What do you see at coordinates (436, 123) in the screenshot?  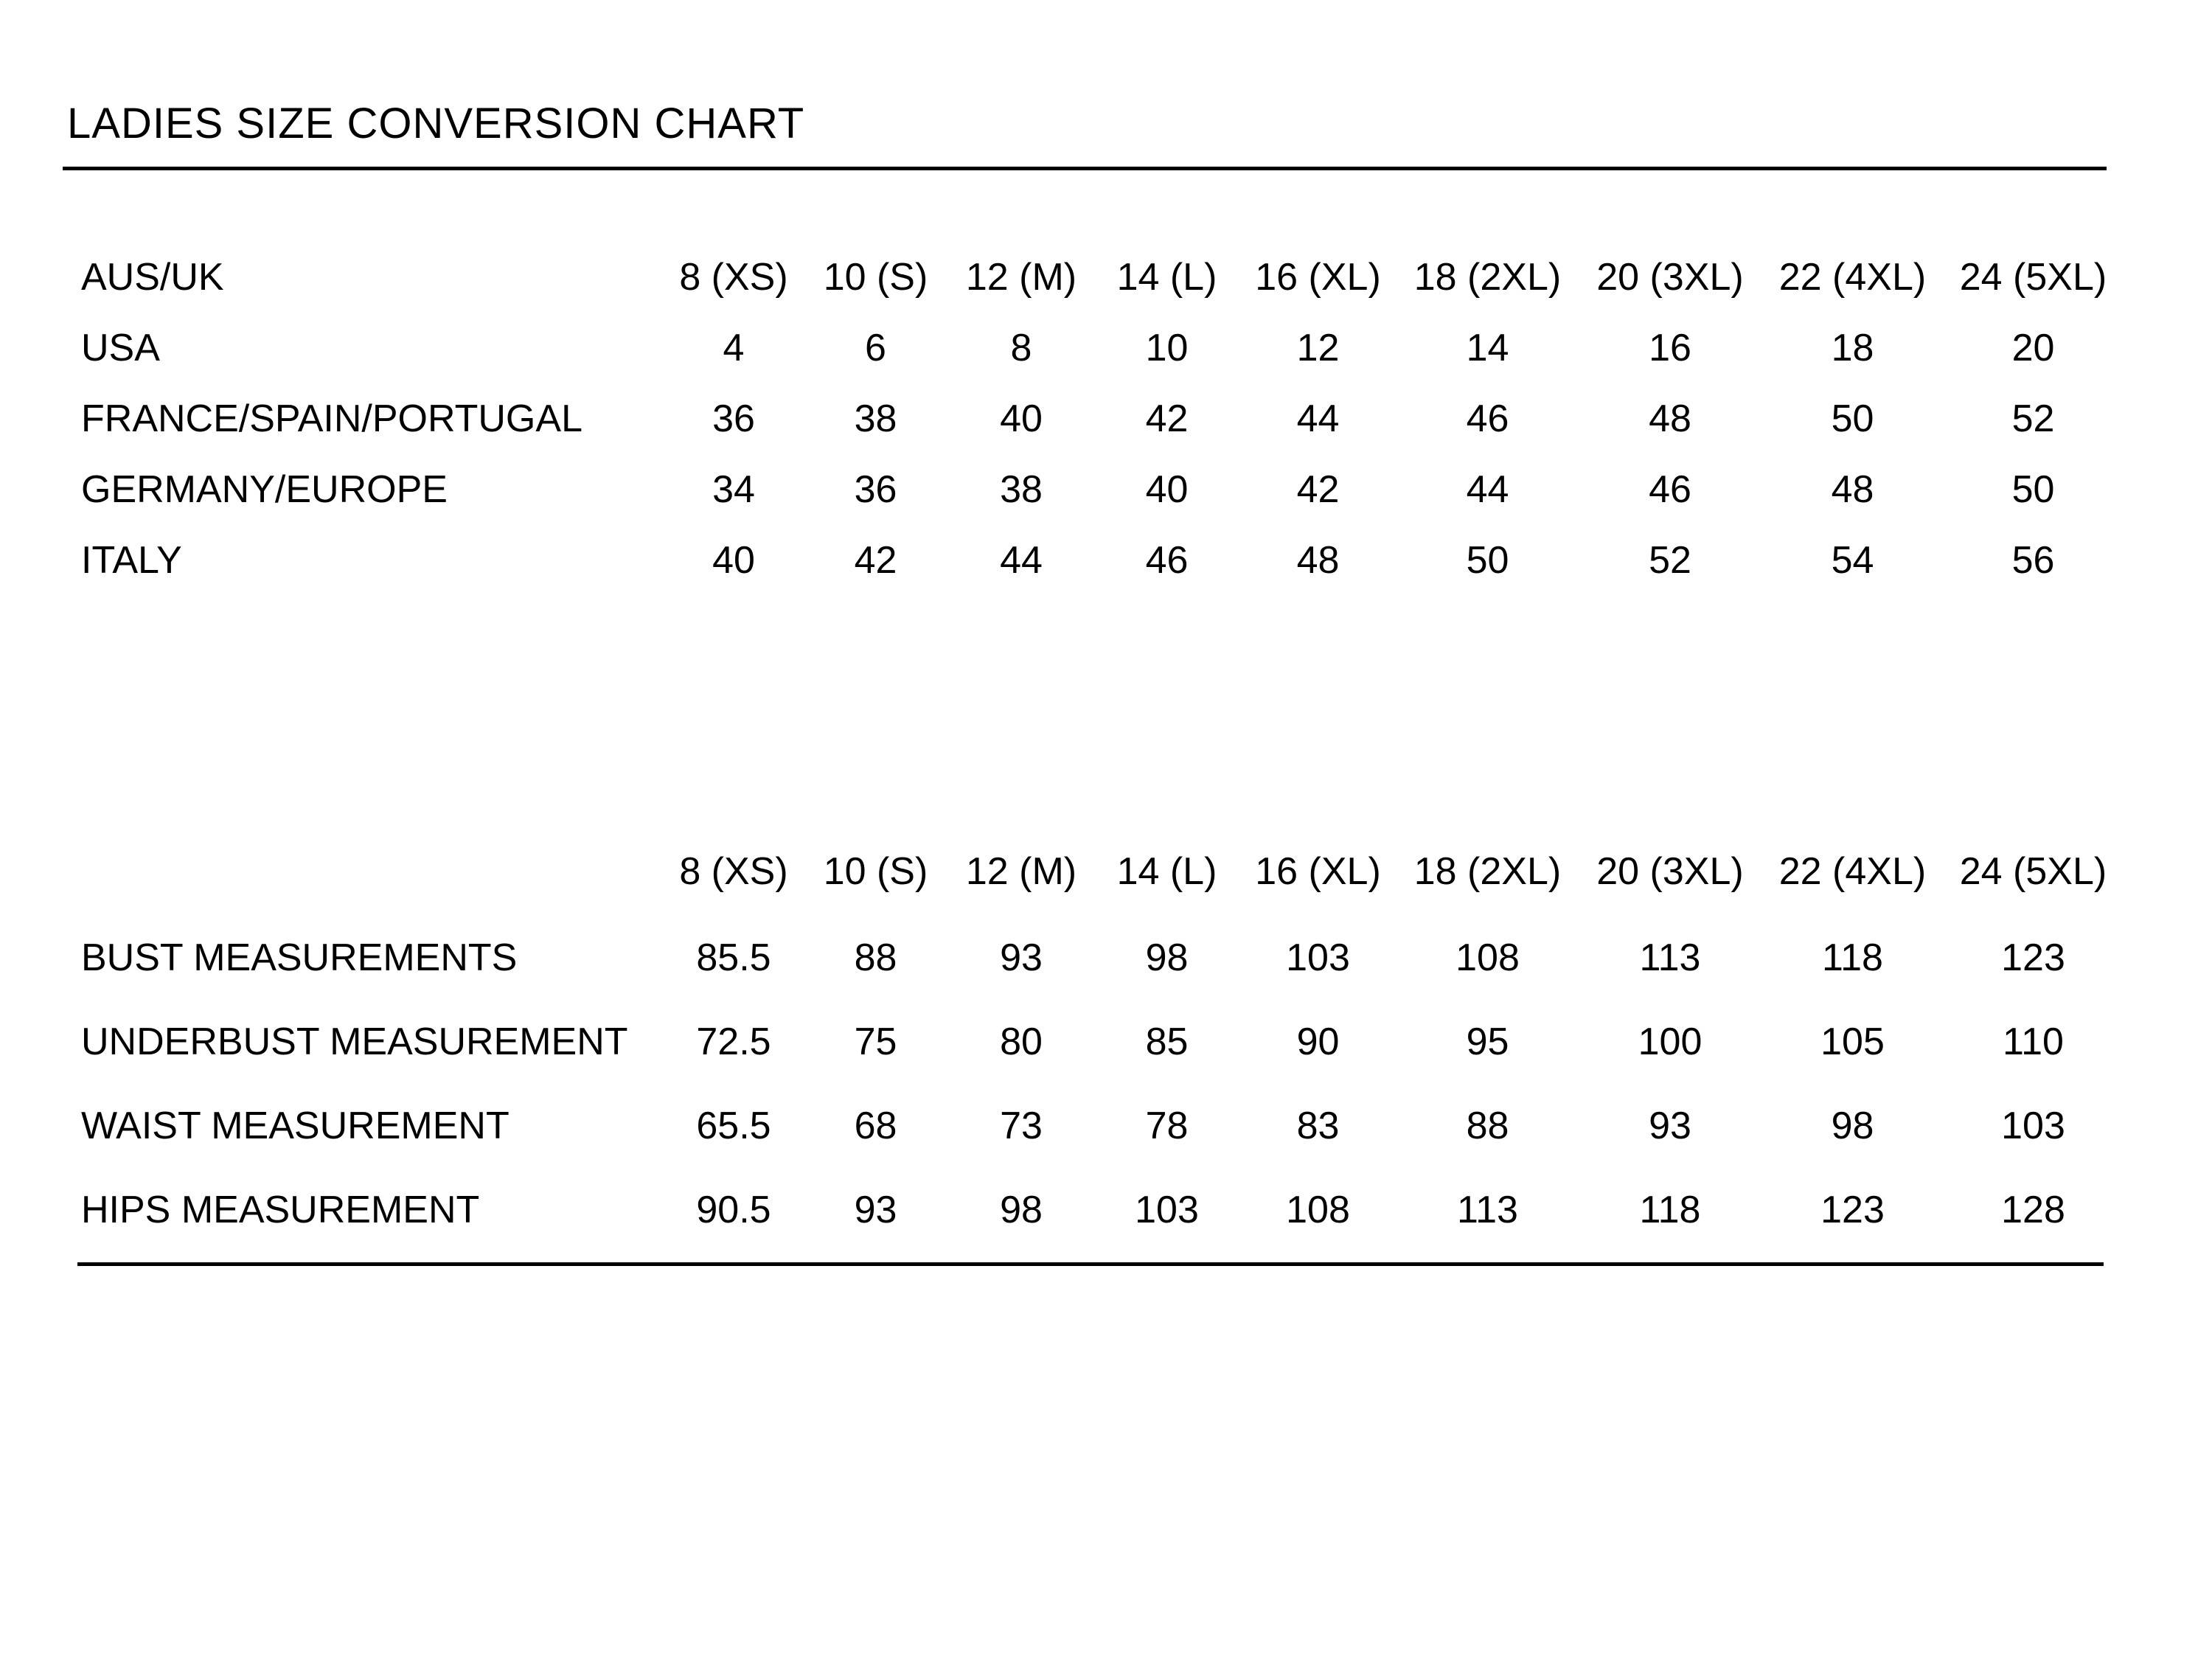 I see `page-title: LADIES SIZE CONVERSION CHART` at bounding box center [436, 123].